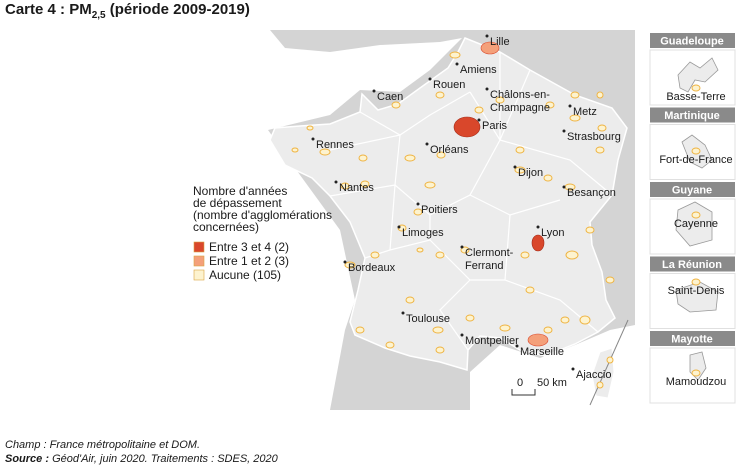 Image resolution: width=738 pixels, height=468 pixels. I want to click on city-label: Amiens, so click(478, 70).